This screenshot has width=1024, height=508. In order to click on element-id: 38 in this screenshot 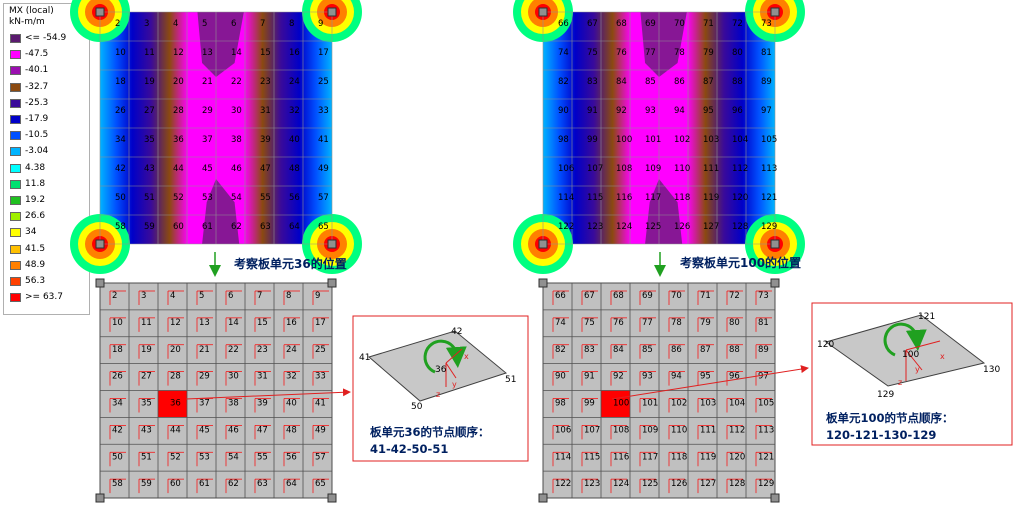, I will do `click(233, 404)`.